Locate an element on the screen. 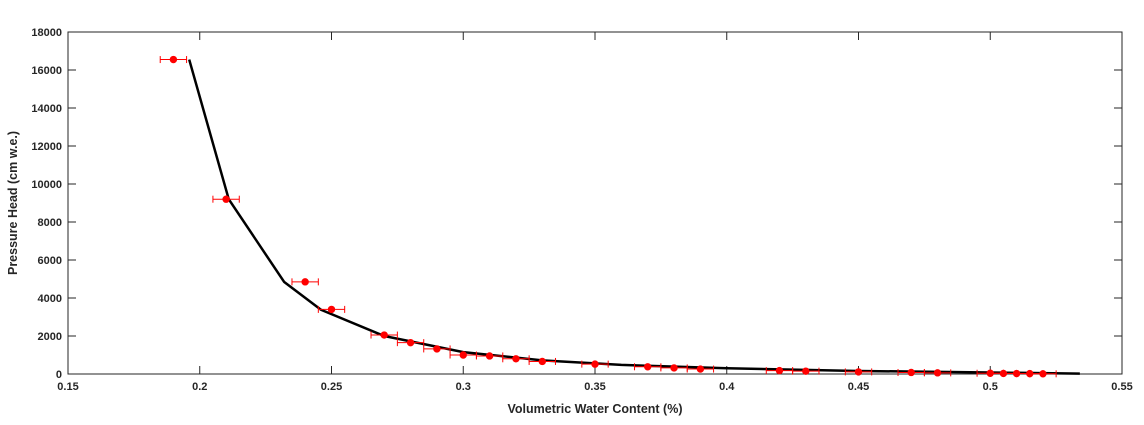  y-axis-title: Pressure Head (cm w.e.) is located at coordinates (13, 203).